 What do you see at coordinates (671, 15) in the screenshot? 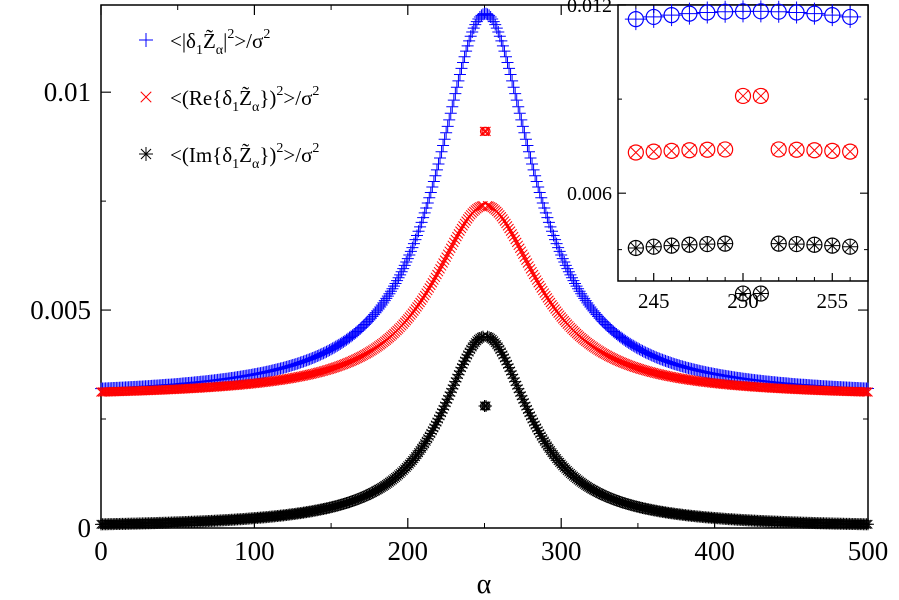
I see `inset-abs-point` at bounding box center [671, 15].